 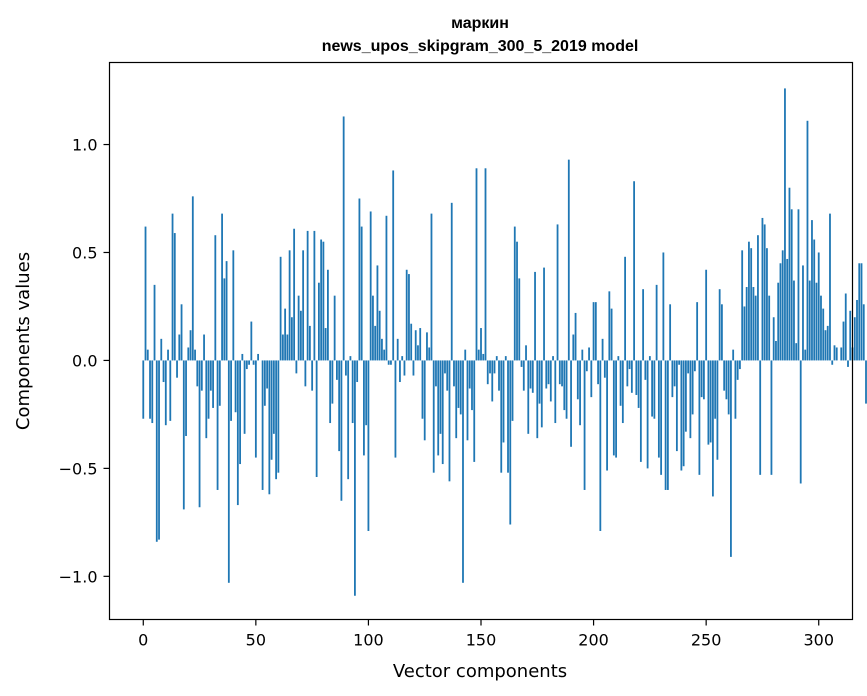 I want to click on x-axis-ticks: 0 50 100 150 200 250 300, so click(x=486, y=634).